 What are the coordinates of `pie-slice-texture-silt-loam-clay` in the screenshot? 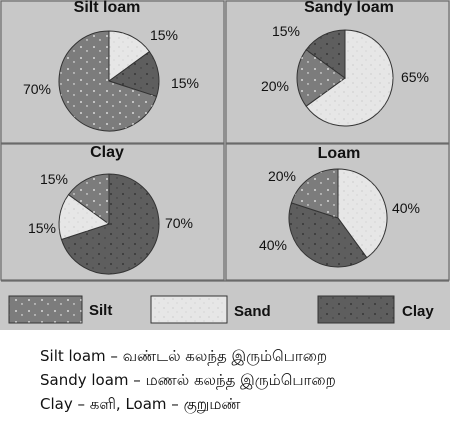 It's located at (134, 74).